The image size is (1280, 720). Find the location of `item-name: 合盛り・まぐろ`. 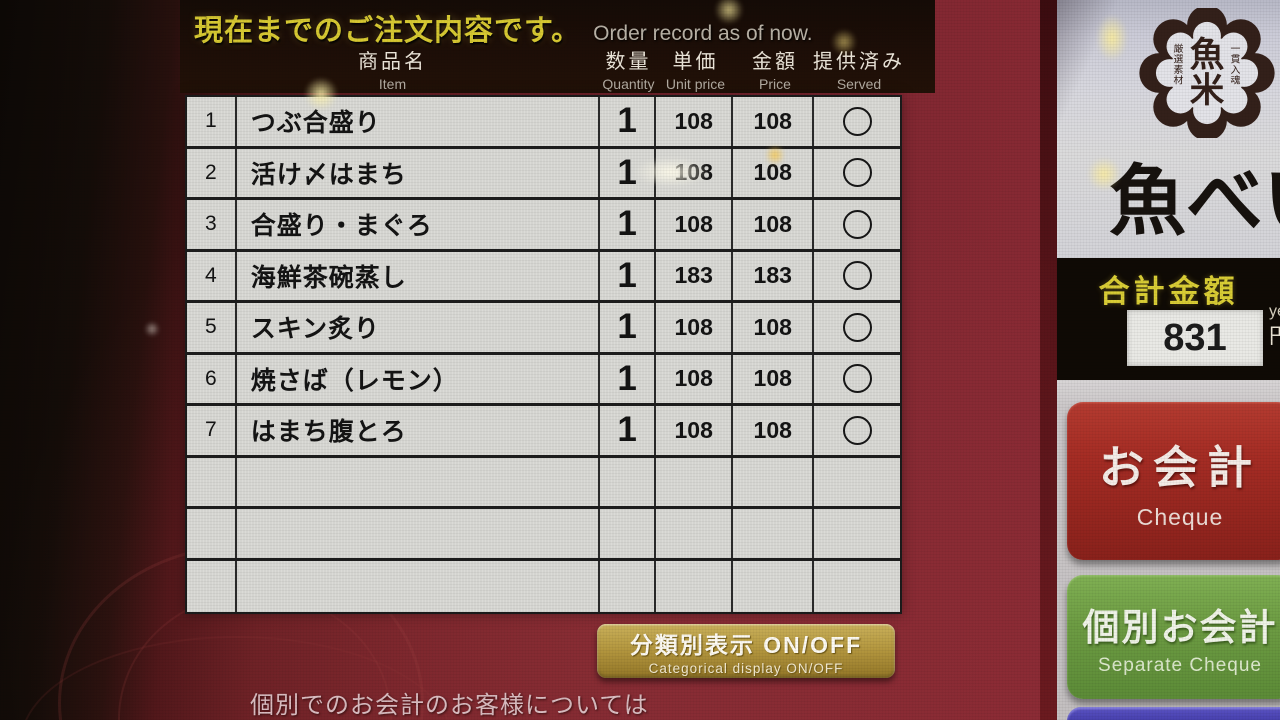

item-name: 合盛り・まぐろ is located at coordinates (418, 224).